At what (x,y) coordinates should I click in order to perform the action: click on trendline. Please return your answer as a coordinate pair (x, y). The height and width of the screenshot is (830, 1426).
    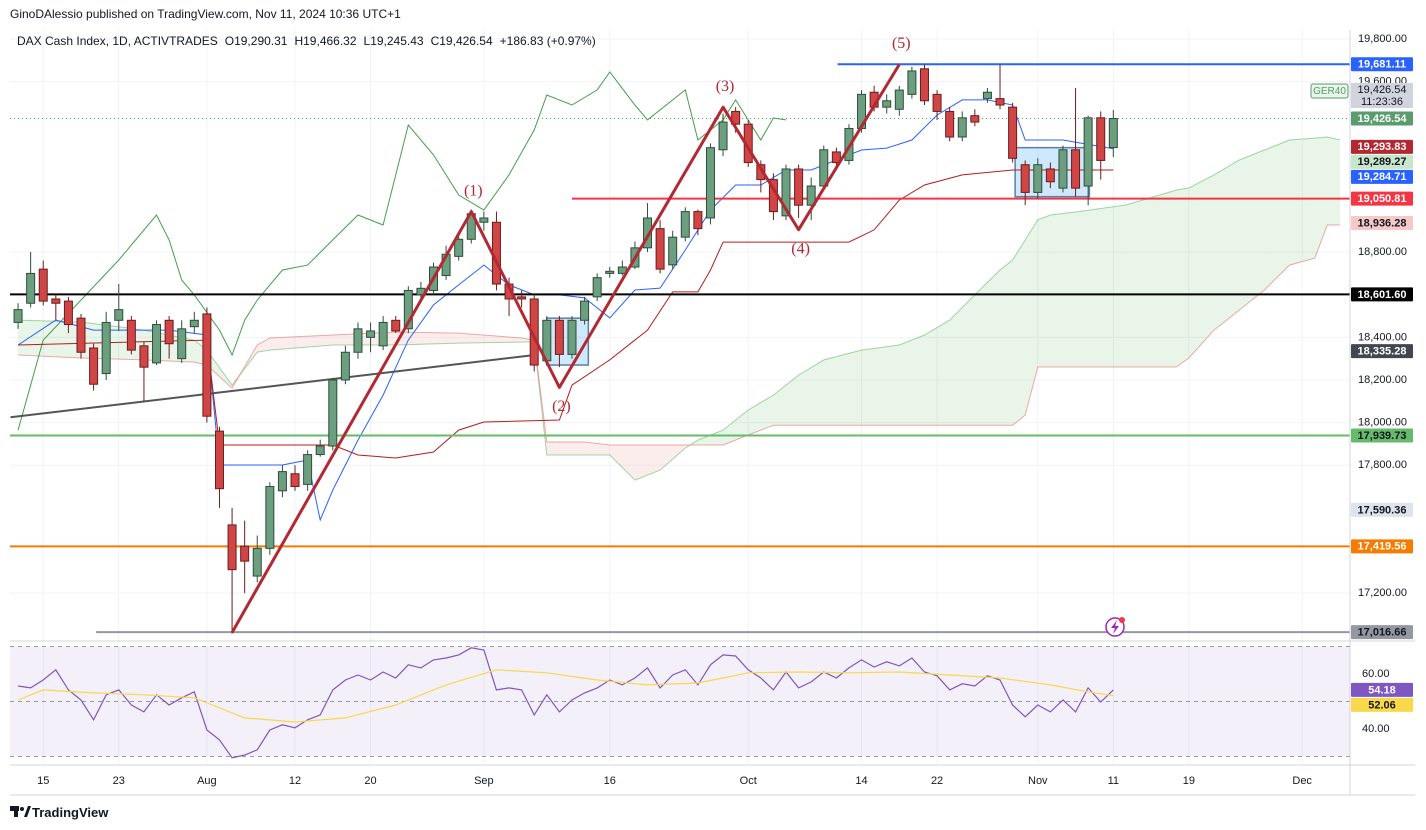
    Looking at the image, I should click on (270, 386).